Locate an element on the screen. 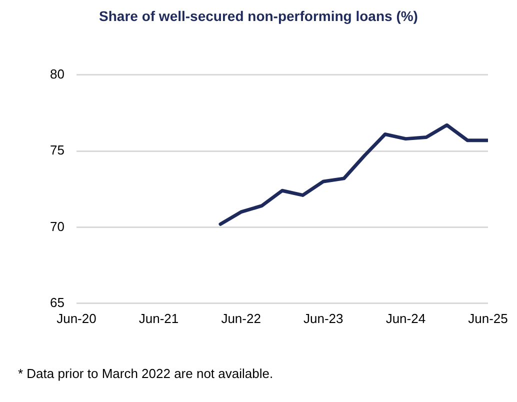  y-tick-label: 65 is located at coordinates (57, 302).